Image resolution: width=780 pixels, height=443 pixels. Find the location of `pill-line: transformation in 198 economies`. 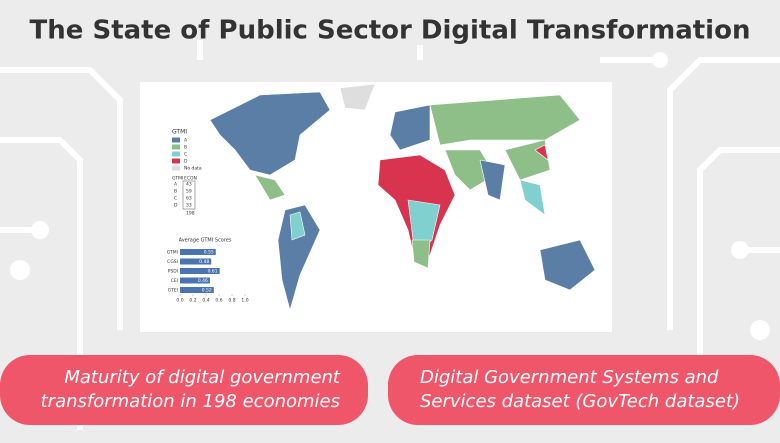

pill-line: transformation in 198 economies is located at coordinates (190, 401).